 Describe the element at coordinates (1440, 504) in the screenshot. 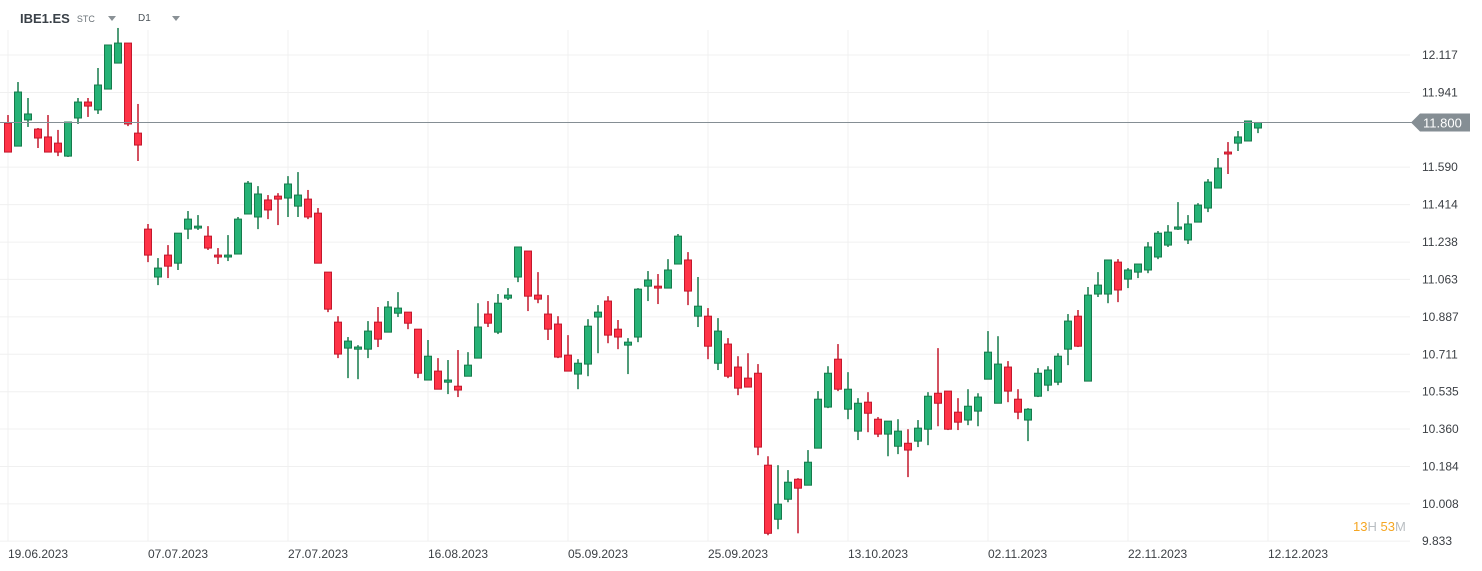

I see `price-tick-label: 10.008` at that location.